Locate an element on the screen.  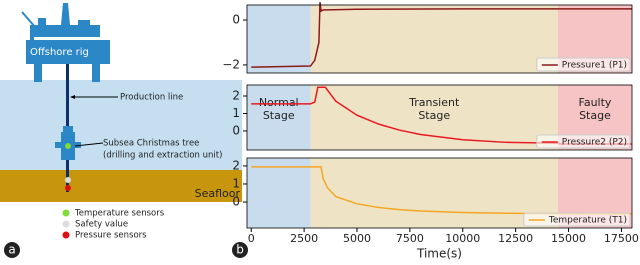
x-tick-label: 7500 is located at coordinates (410, 238).